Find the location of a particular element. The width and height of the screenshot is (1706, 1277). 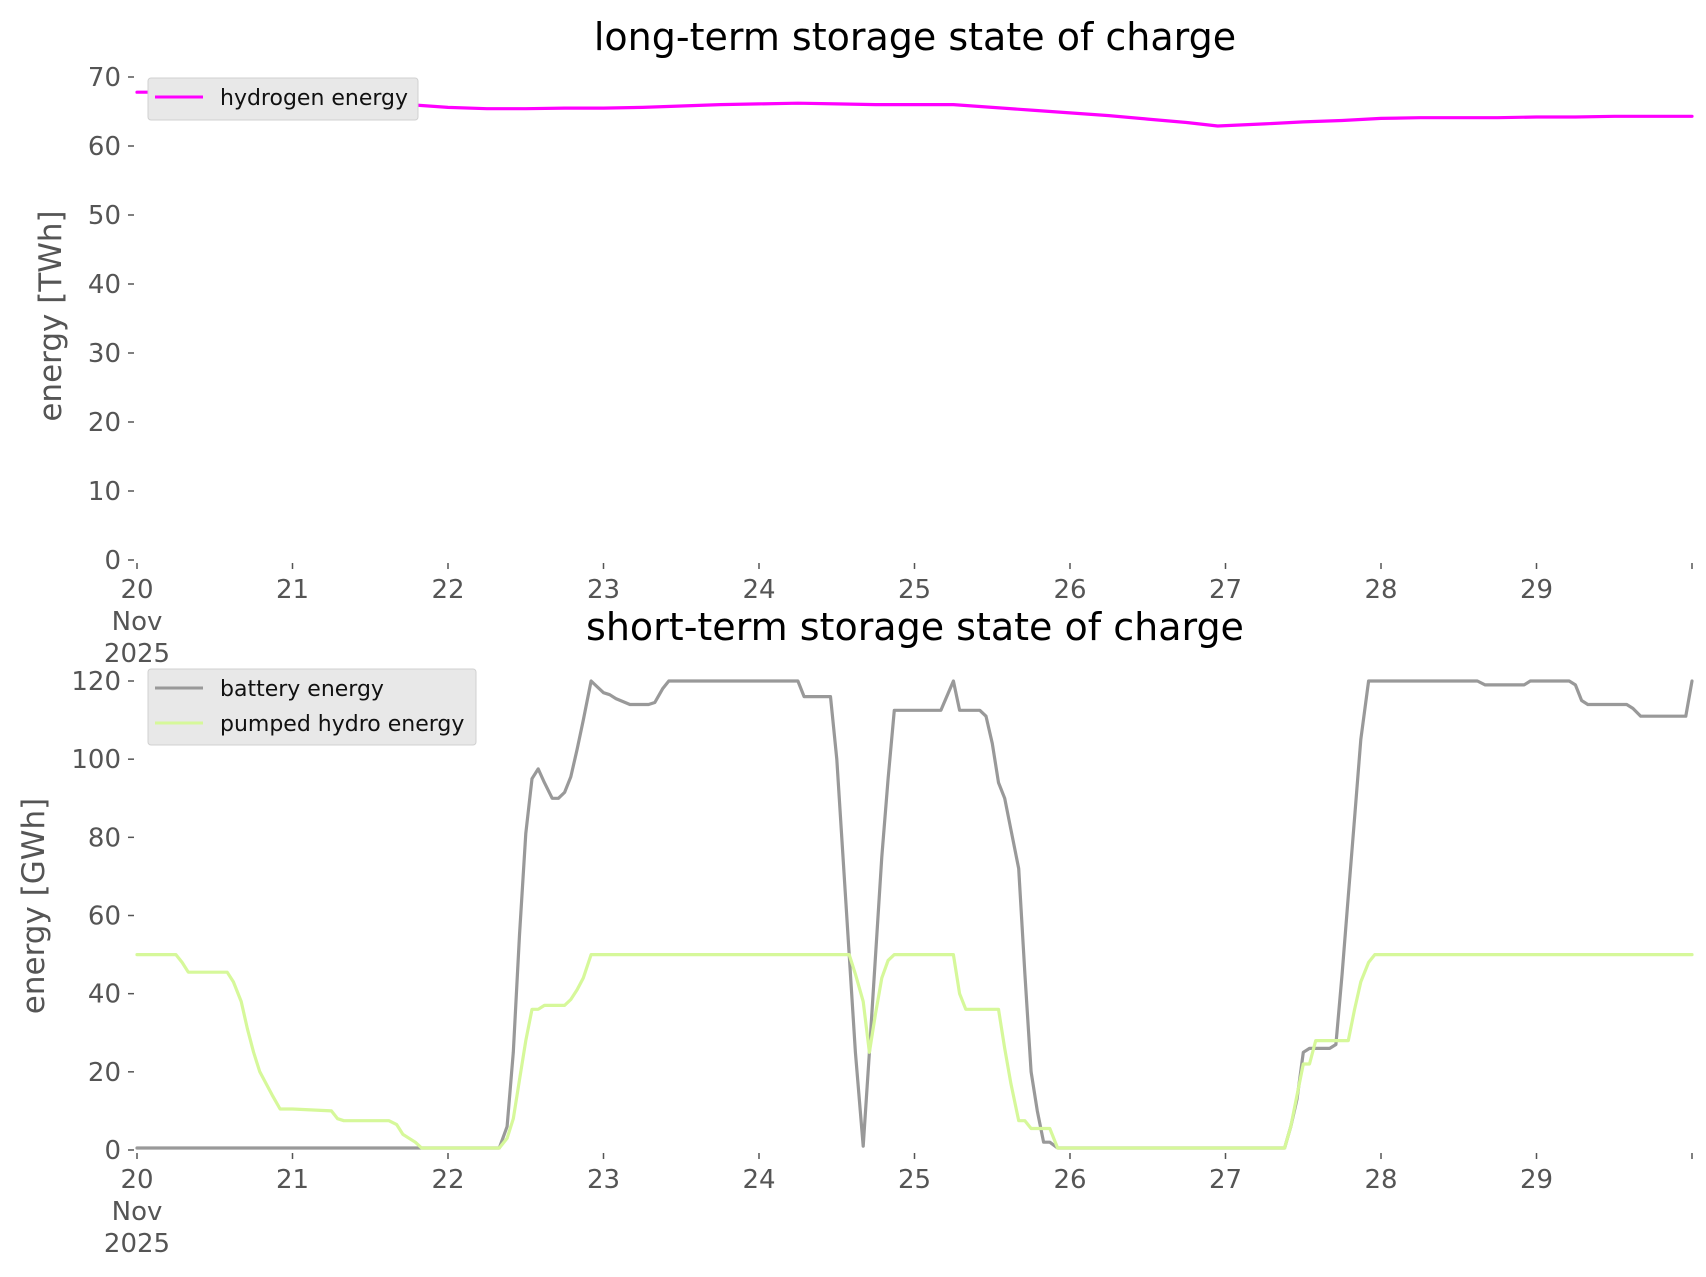

chart-title: short-term storage state of charge is located at coordinates (915, 627).